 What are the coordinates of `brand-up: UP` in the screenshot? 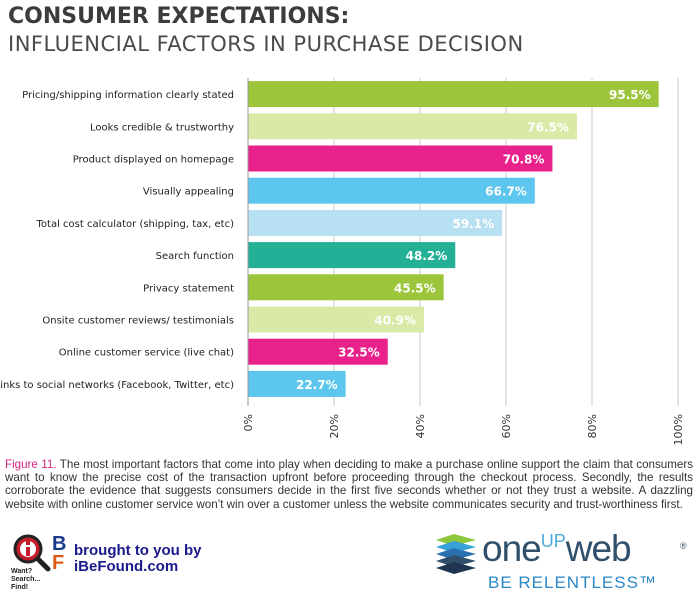 It's located at (553, 541).